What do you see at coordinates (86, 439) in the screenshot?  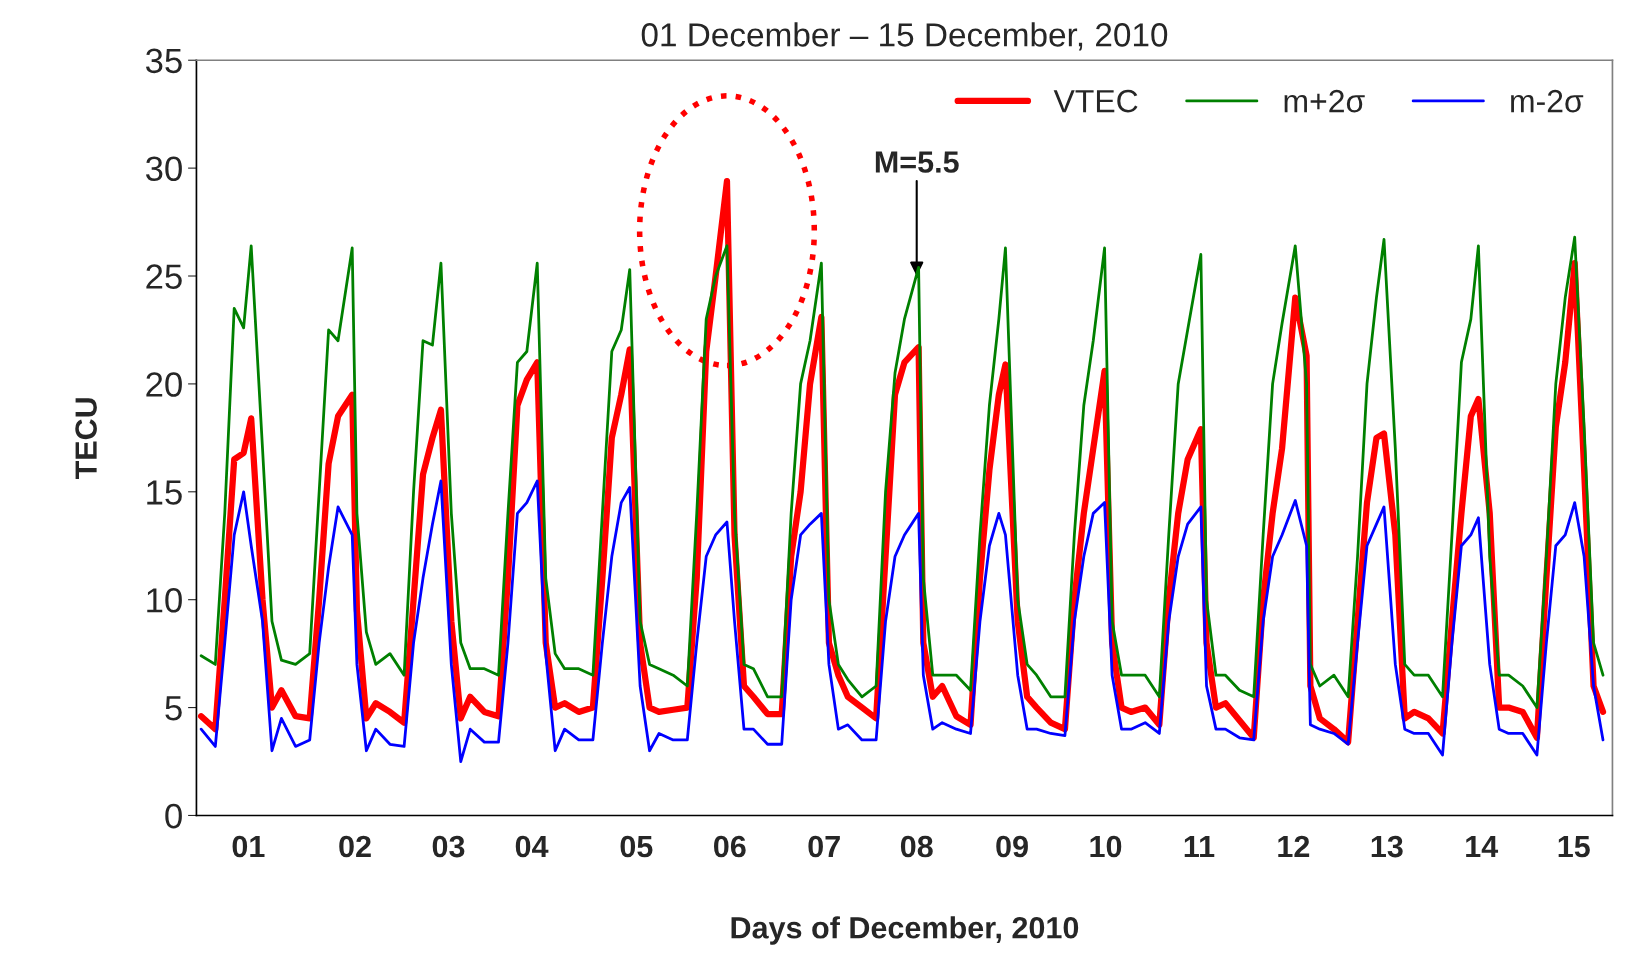 I see `y-axis-title: TECU` at bounding box center [86, 439].